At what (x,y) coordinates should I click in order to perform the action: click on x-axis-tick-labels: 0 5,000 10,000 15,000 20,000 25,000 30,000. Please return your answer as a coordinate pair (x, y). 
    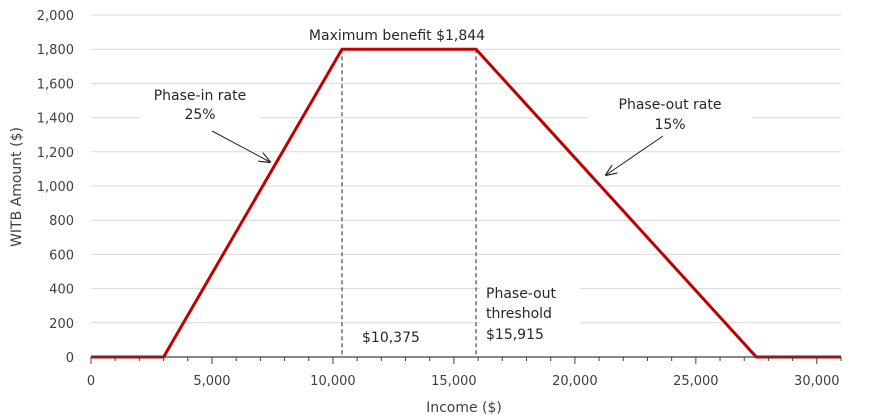
    Looking at the image, I should click on (463, 381).